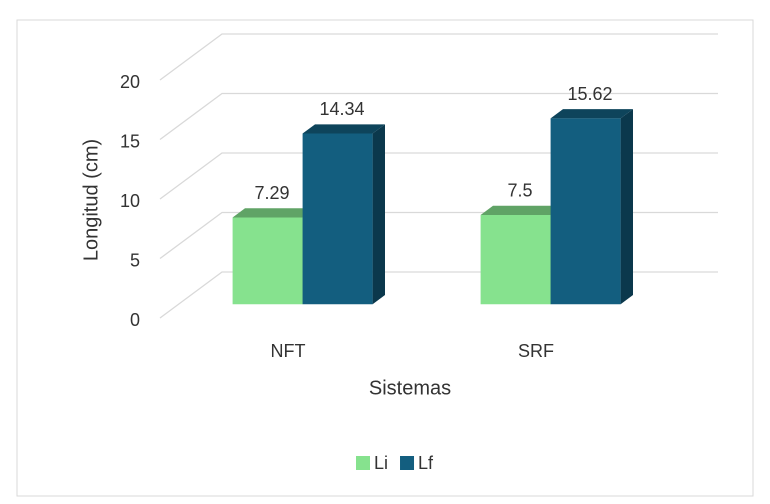 This screenshot has height=504, width=770. I want to click on x-axis-title: Sistemas, so click(410, 388).